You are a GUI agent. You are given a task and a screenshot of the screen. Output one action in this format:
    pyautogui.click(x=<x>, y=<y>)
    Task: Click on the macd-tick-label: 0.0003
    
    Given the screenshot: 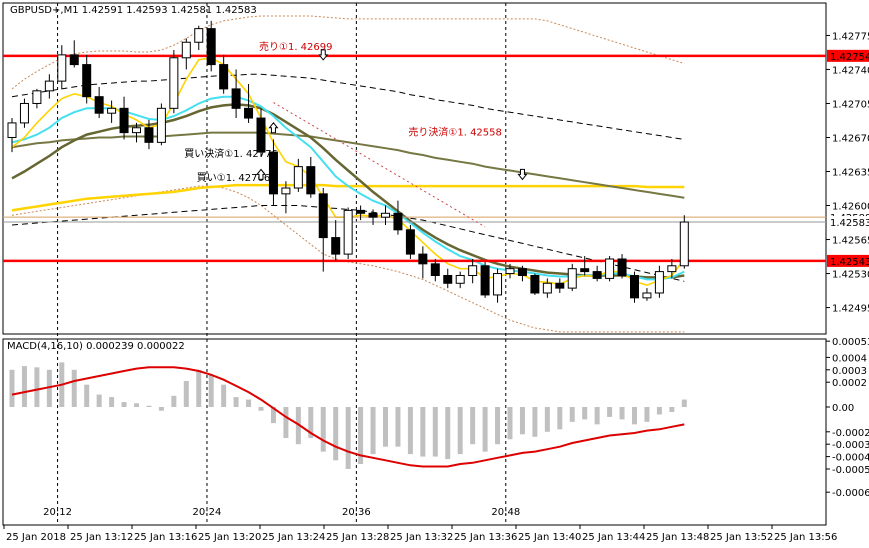 What is the action you would take?
    pyautogui.click(x=849, y=371)
    